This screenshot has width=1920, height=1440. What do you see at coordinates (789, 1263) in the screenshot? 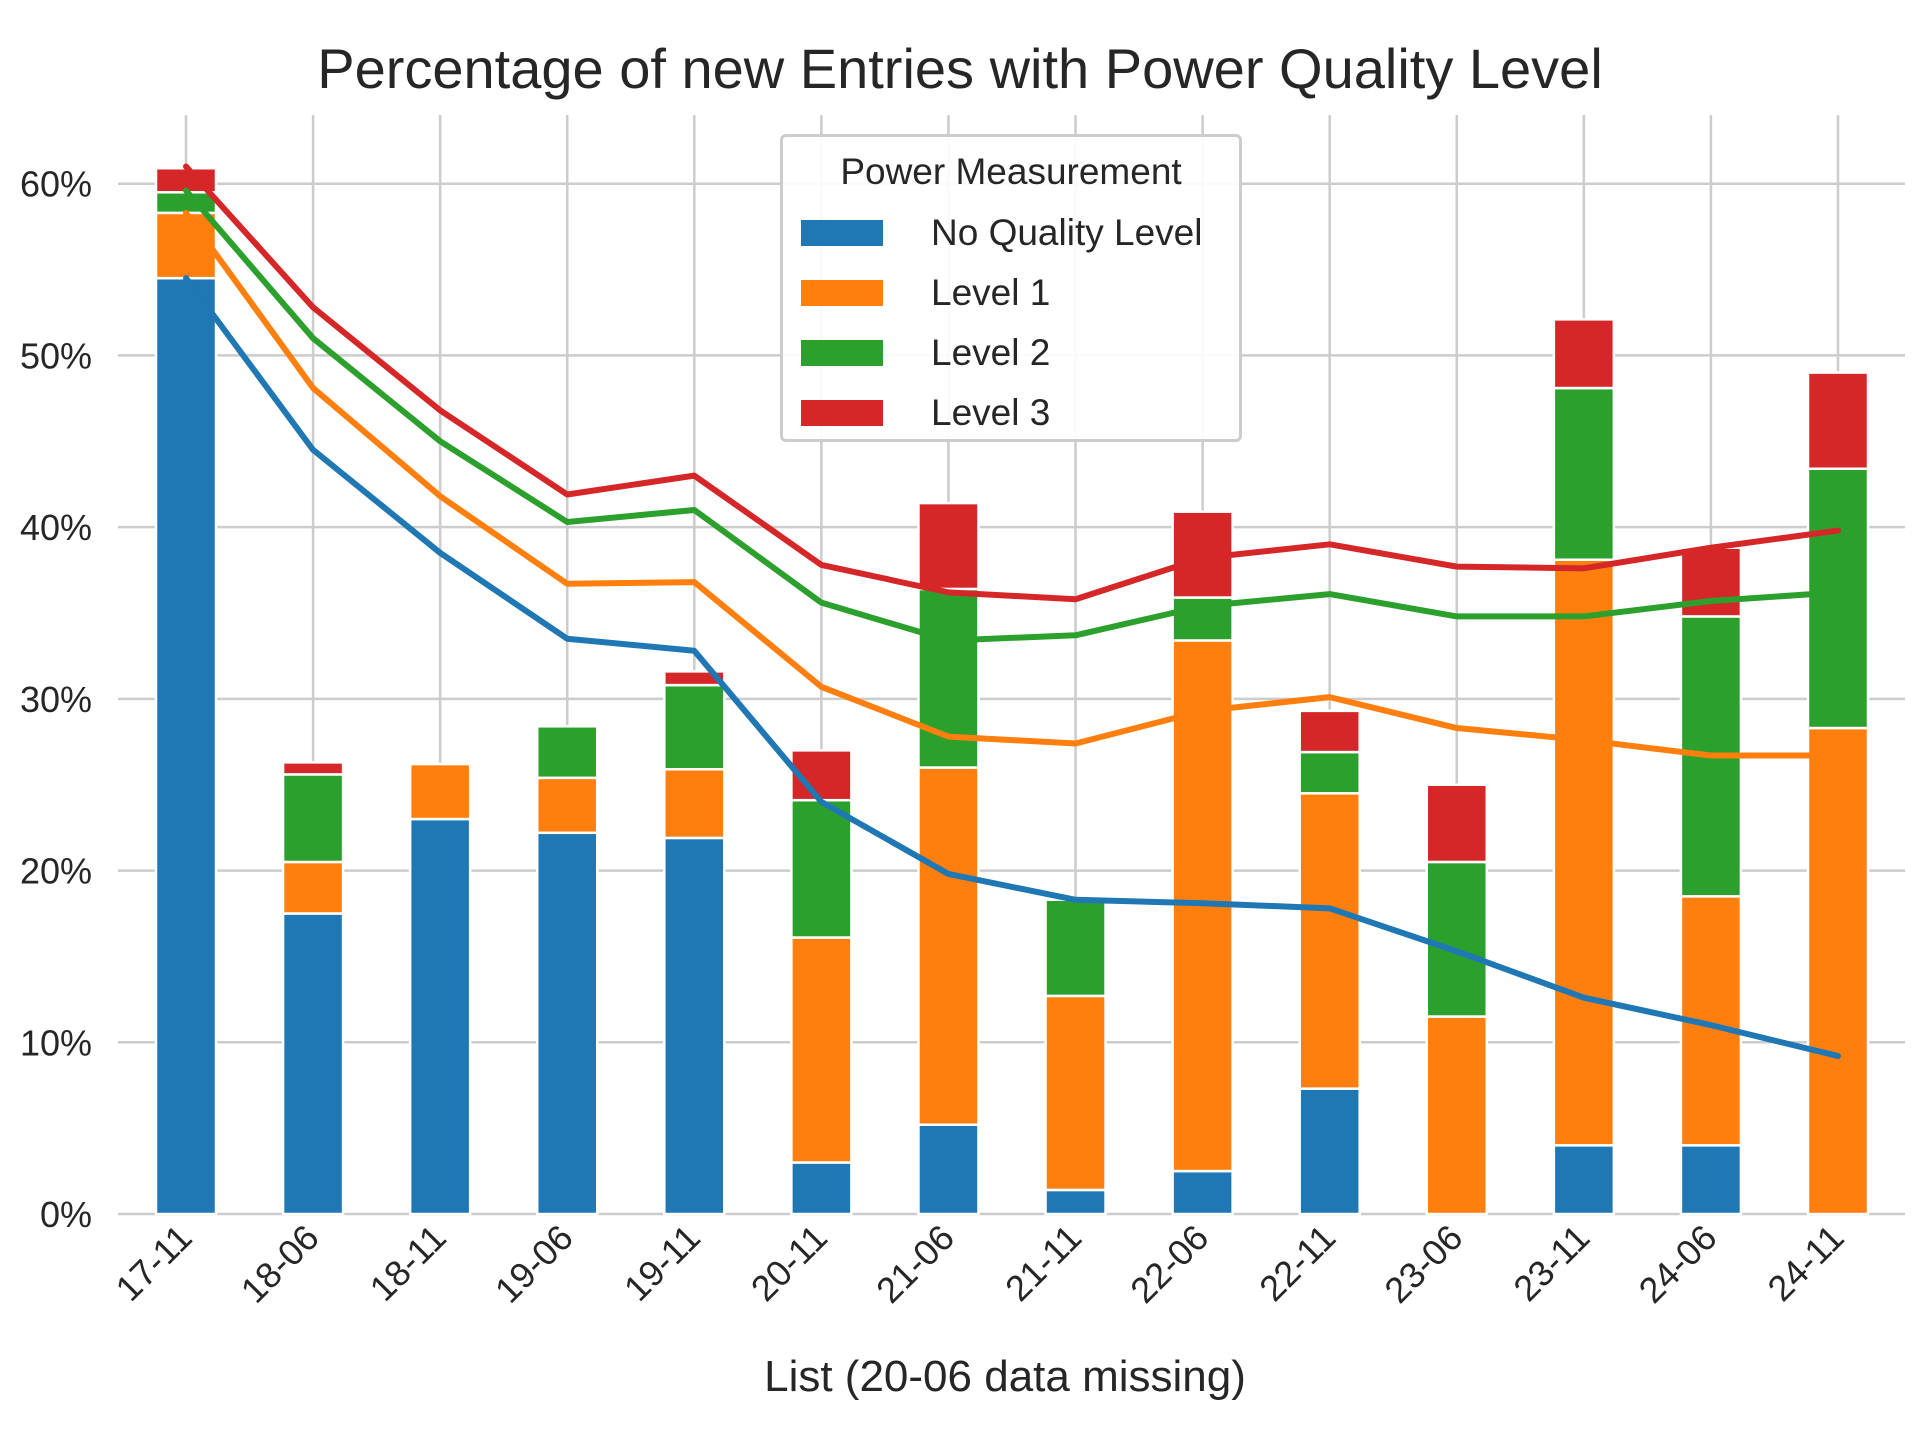
I see `x-tick-label: 20-11` at bounding box center [789, 1263].